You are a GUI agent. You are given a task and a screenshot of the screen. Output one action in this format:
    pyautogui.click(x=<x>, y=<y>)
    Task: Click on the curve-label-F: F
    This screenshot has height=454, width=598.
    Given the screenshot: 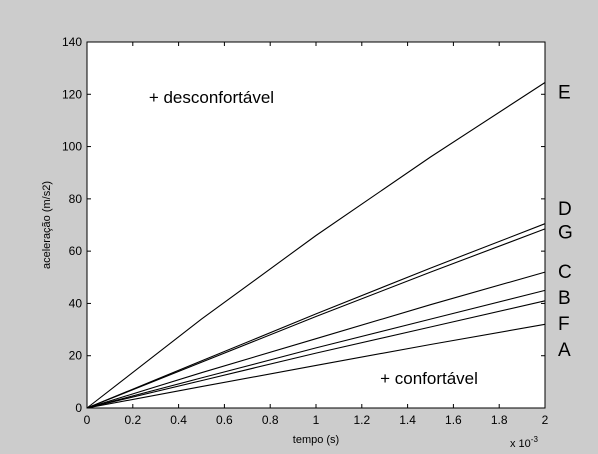 What is the action you would take?
    pyautogui.click(x=564, y=324)
    